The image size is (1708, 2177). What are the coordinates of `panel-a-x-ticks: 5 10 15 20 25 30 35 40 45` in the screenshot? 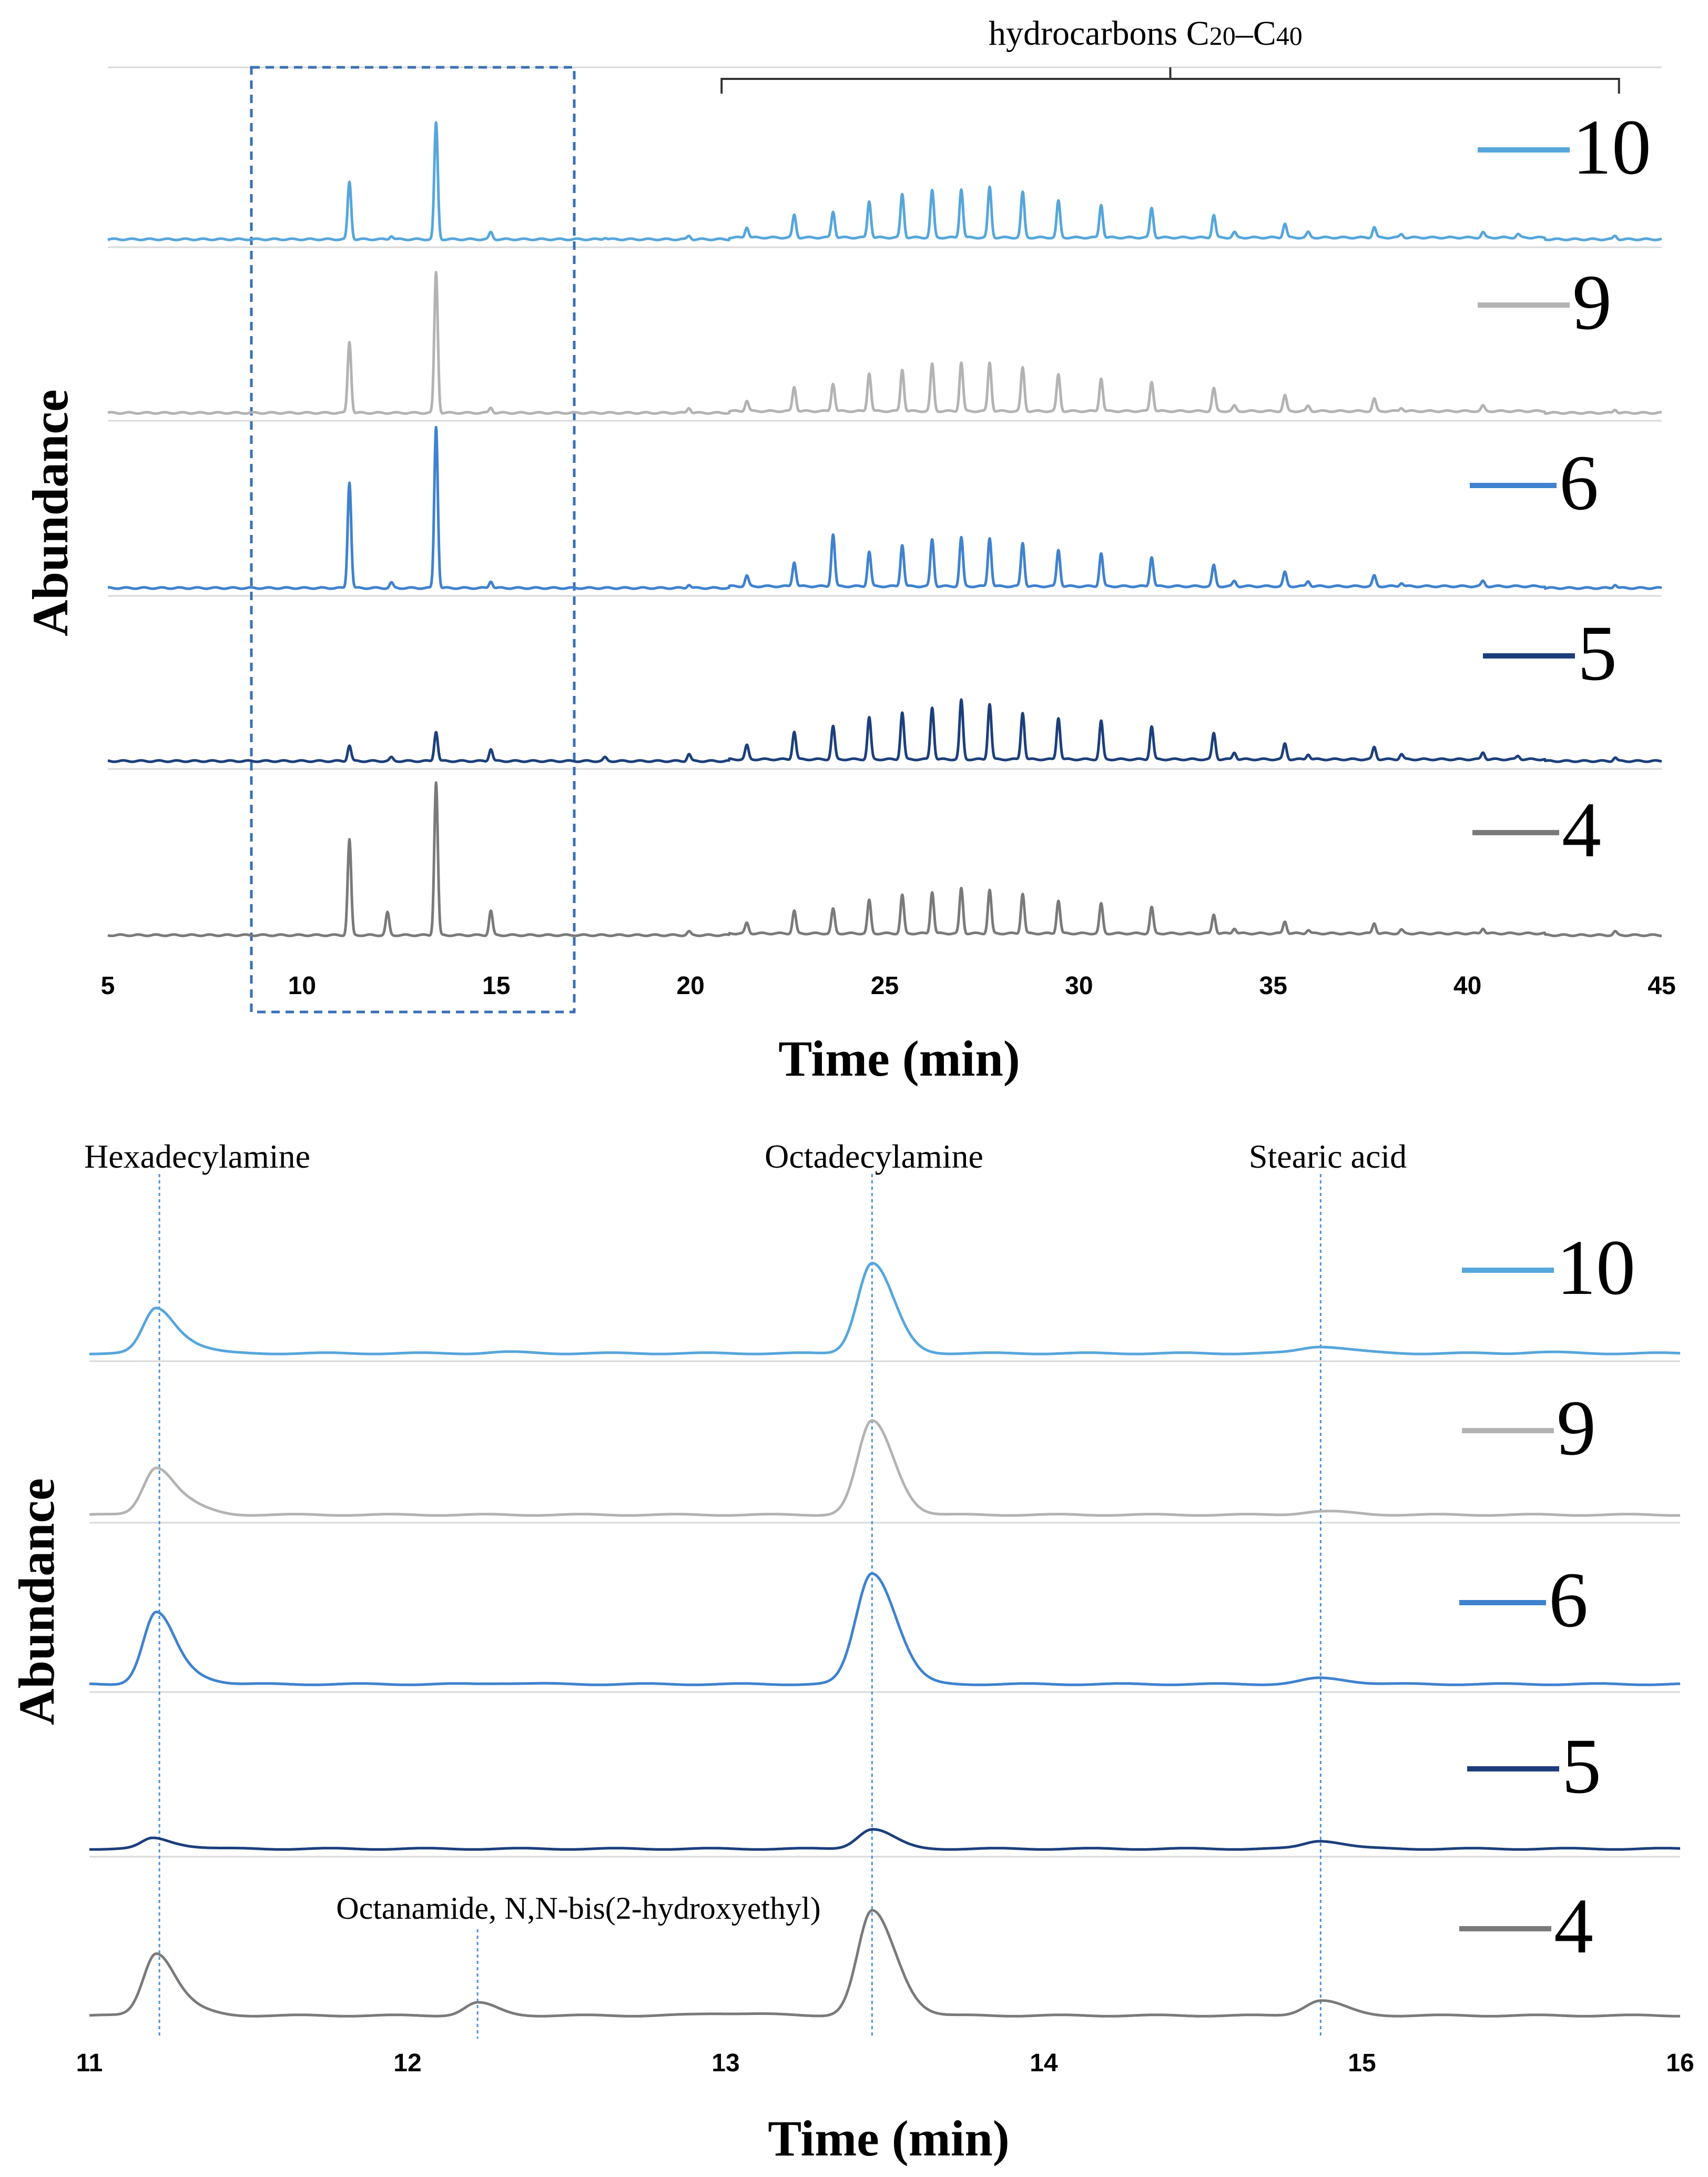 It's located at (888, 986).